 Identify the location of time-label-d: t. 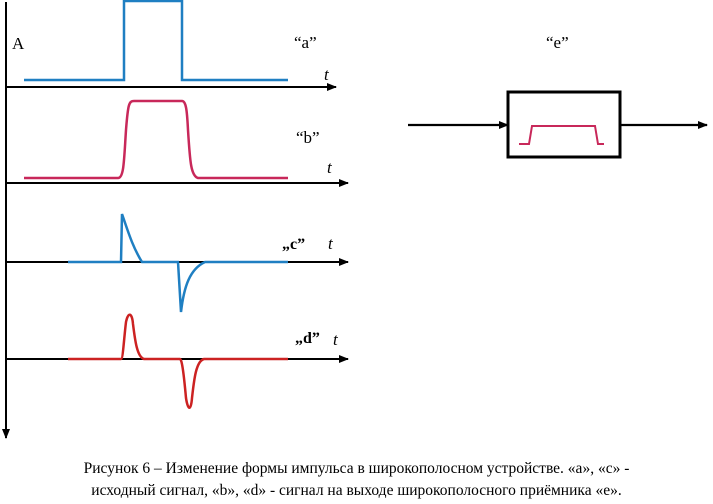
(336, 339).